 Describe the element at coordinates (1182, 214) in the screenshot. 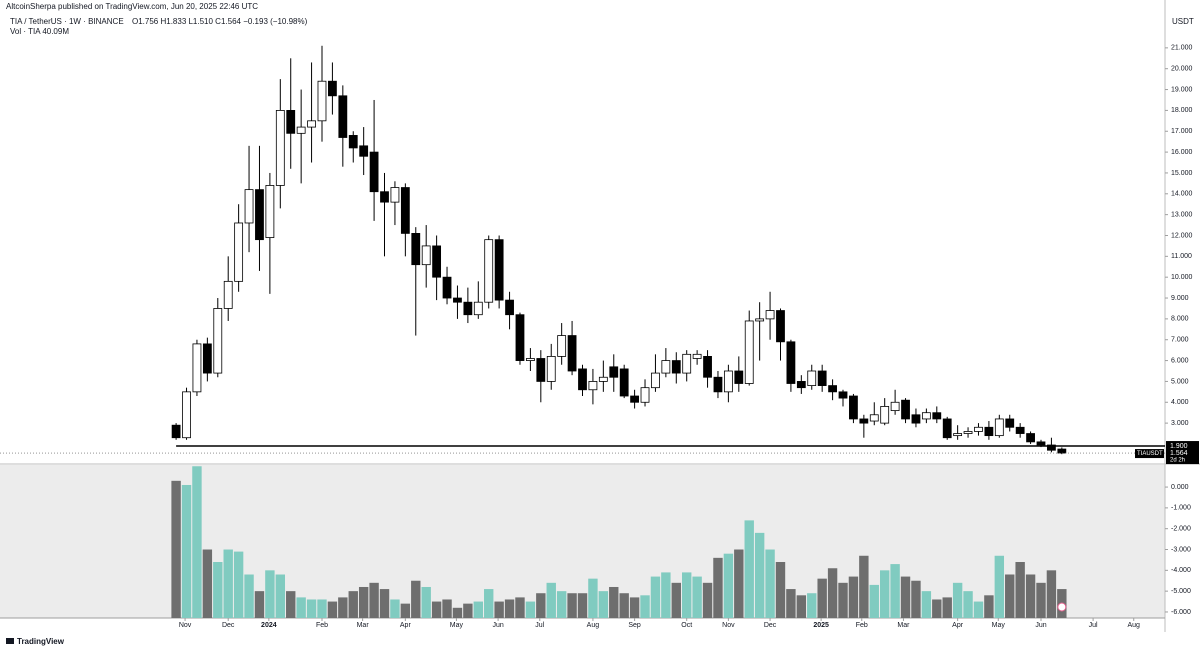

I see `y-tick-label: 13.000` at that location.